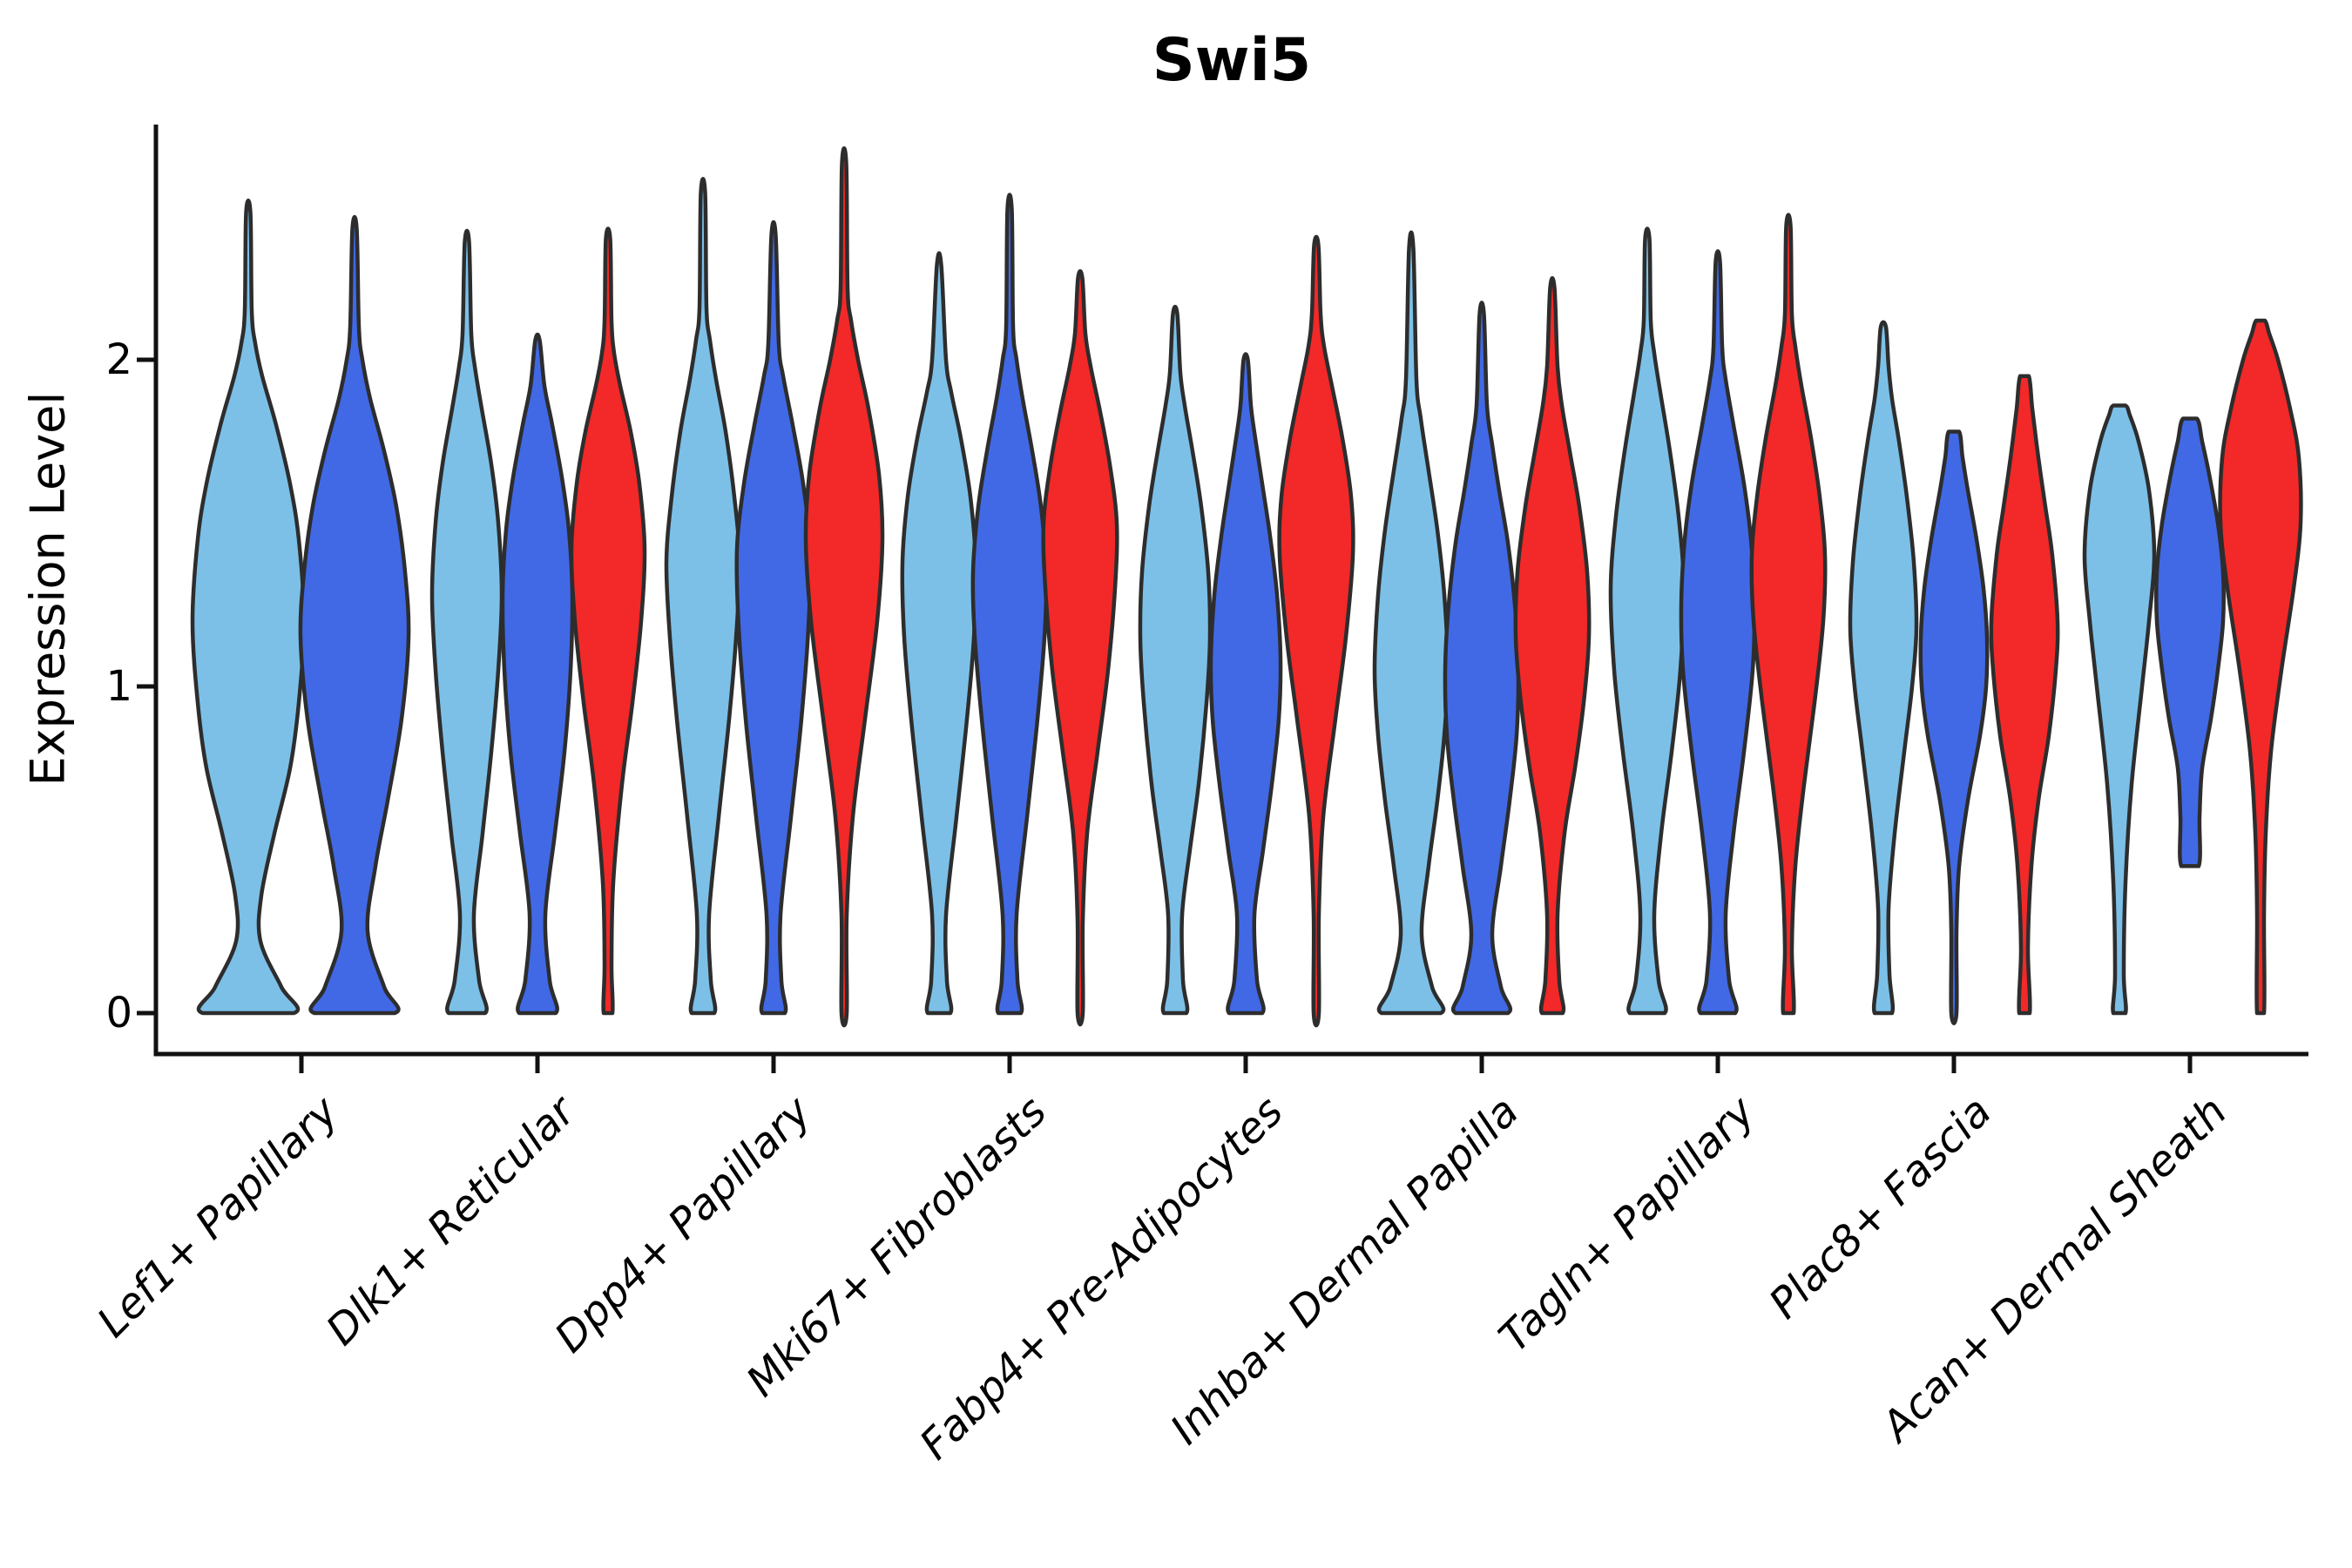 This screenshot has height=1568, width=2352. I want to click on y-tick-label: 2, so click(119, 359).